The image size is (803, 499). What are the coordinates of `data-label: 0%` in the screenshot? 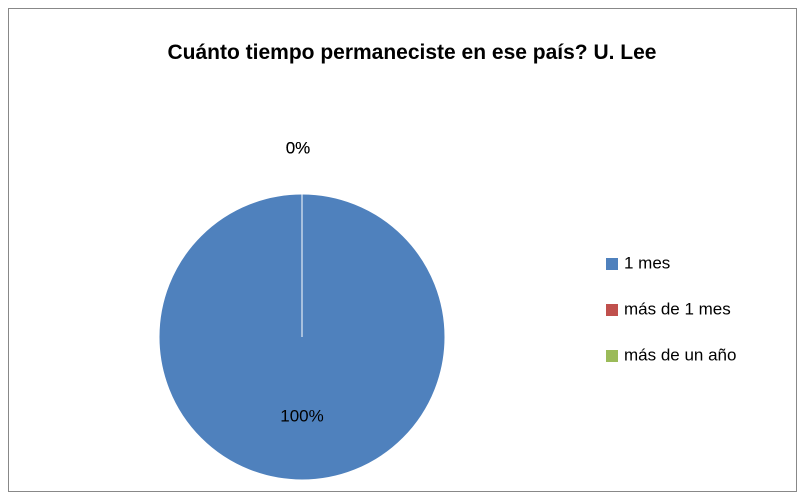 It's located at (298, 147).